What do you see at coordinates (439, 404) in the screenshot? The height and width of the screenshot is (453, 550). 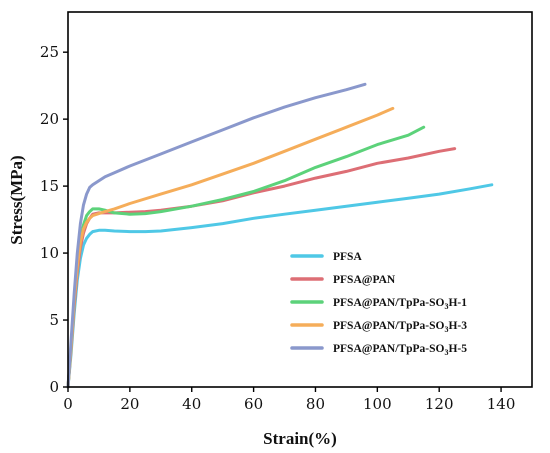 I see `x-tick-label-6: 120` at bounding box center [439, 404].